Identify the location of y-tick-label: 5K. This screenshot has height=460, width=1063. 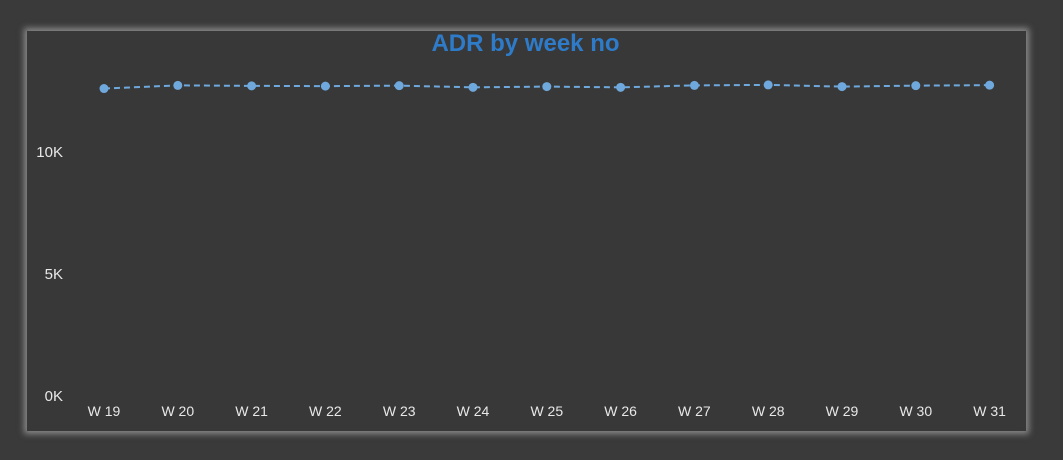
(54, 274).